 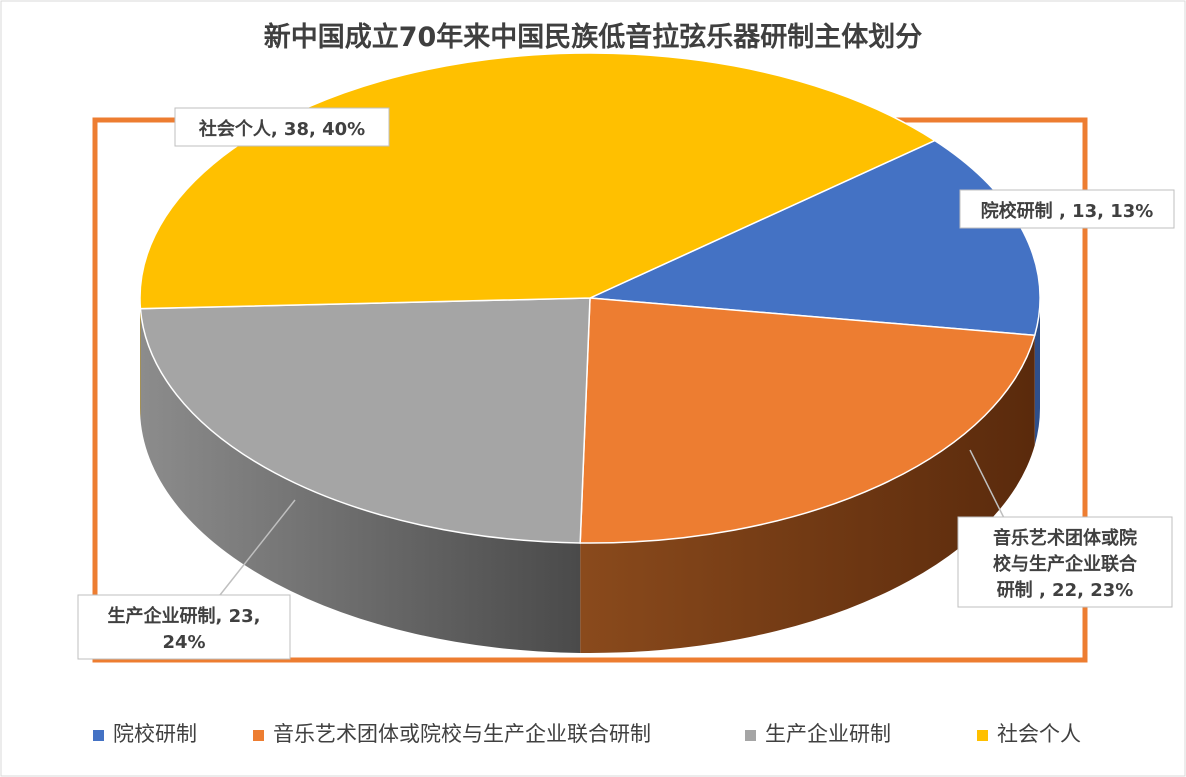 What do you see at coordinates (828, 734) in the screenshot?
I see `legend-label: 生产企业研制` at bounding box center [828, 734].